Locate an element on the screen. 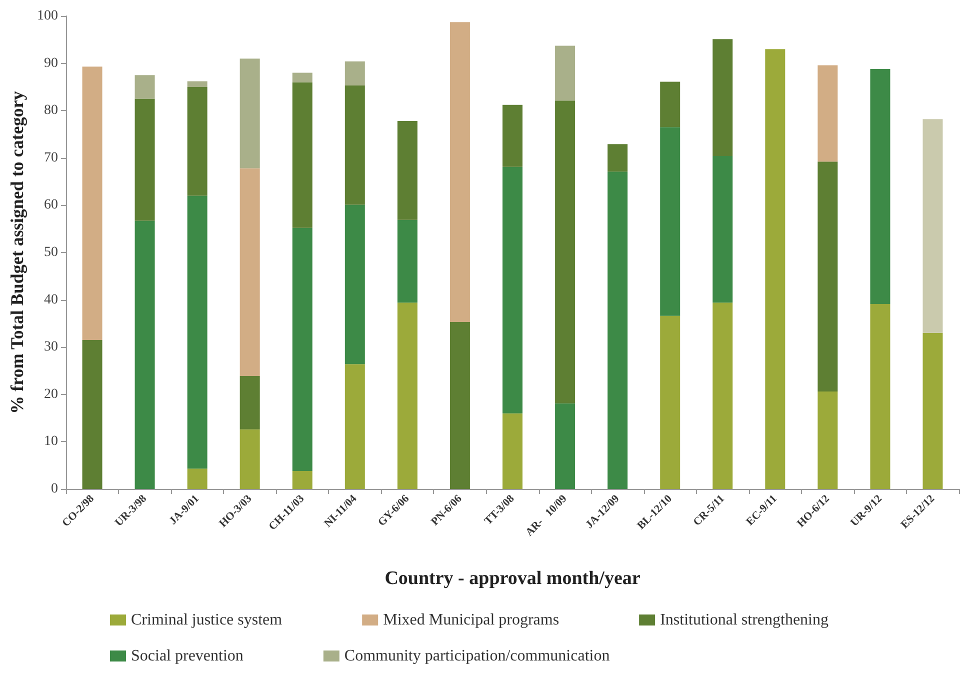 This screenshot has width=969, height=681. legend-label: Criminal justice system is located at coordinates (207, 620).